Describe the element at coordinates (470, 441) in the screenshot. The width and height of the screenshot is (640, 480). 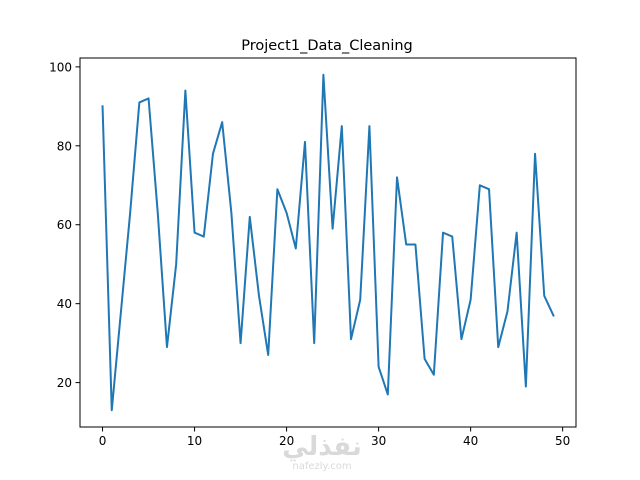
I see `x-tick-label: 40` at that location.